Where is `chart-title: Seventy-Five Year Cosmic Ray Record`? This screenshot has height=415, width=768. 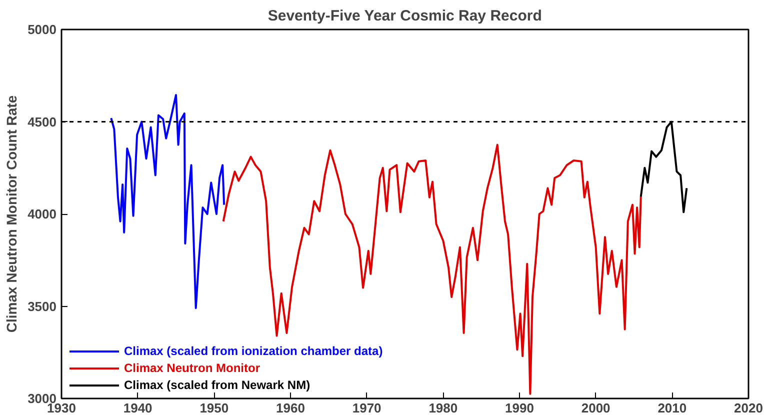 chart-title: Seventy-Five Year Cosmic Ray Record is located at coordinates (405, 16).